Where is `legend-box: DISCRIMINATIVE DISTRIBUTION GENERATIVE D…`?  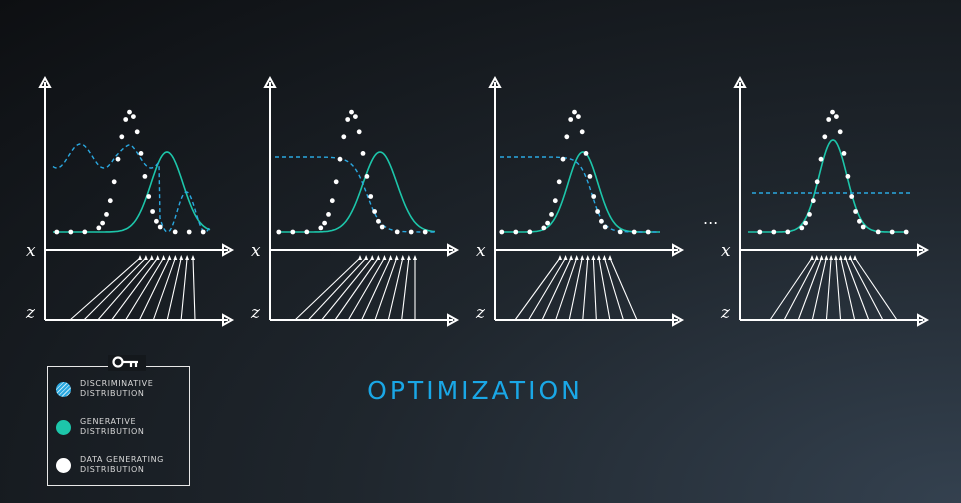 legend-box: DISCRIMINATIVE DISTRIBUTION GENERATIVE D… is located at coordinates (118, 420).